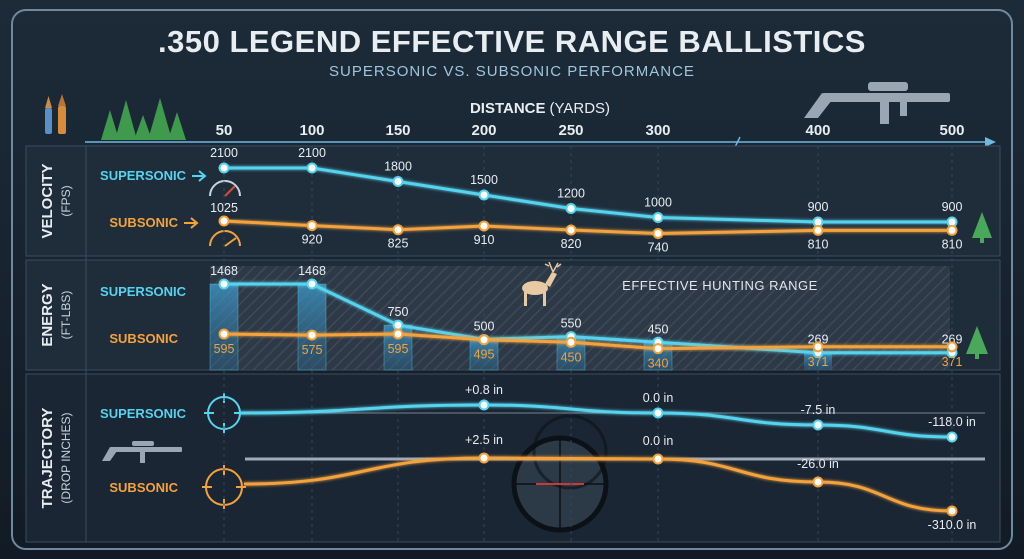 The width and height of the screenshot is (1024, 559). What do you see at coordinates (398, 167) in the screenshot?
I see `data-label: 1800` at bounding box center [398, 167].